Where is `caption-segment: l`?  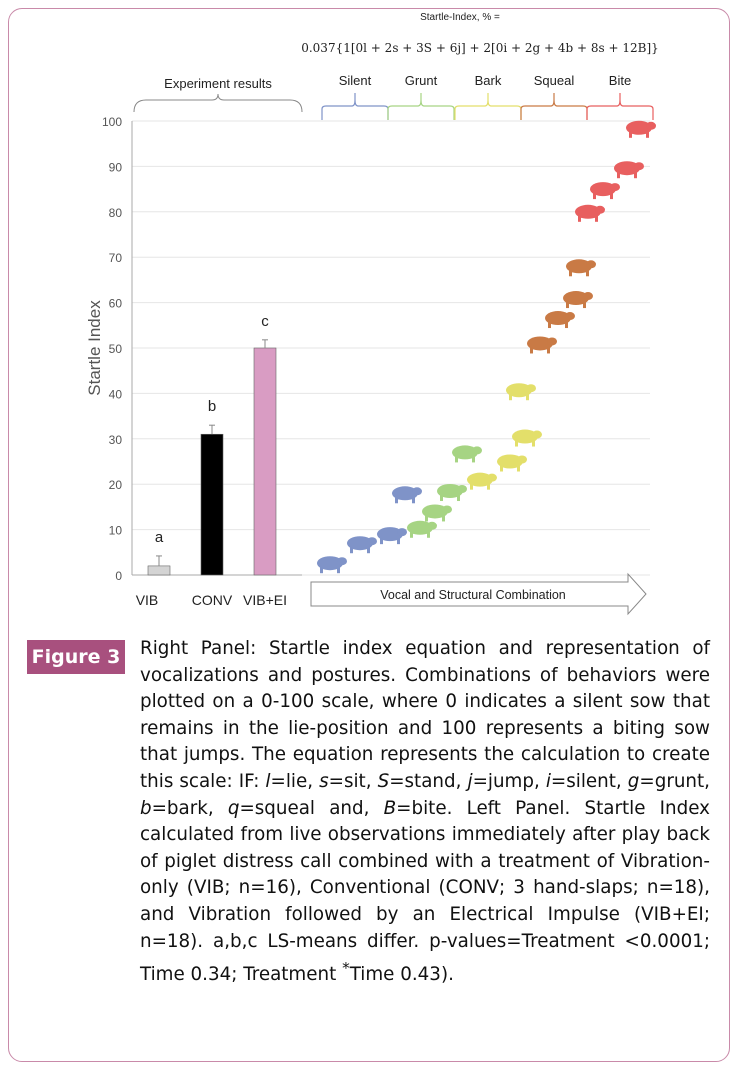 caption-segment: l is located at coordinates (268, 781).